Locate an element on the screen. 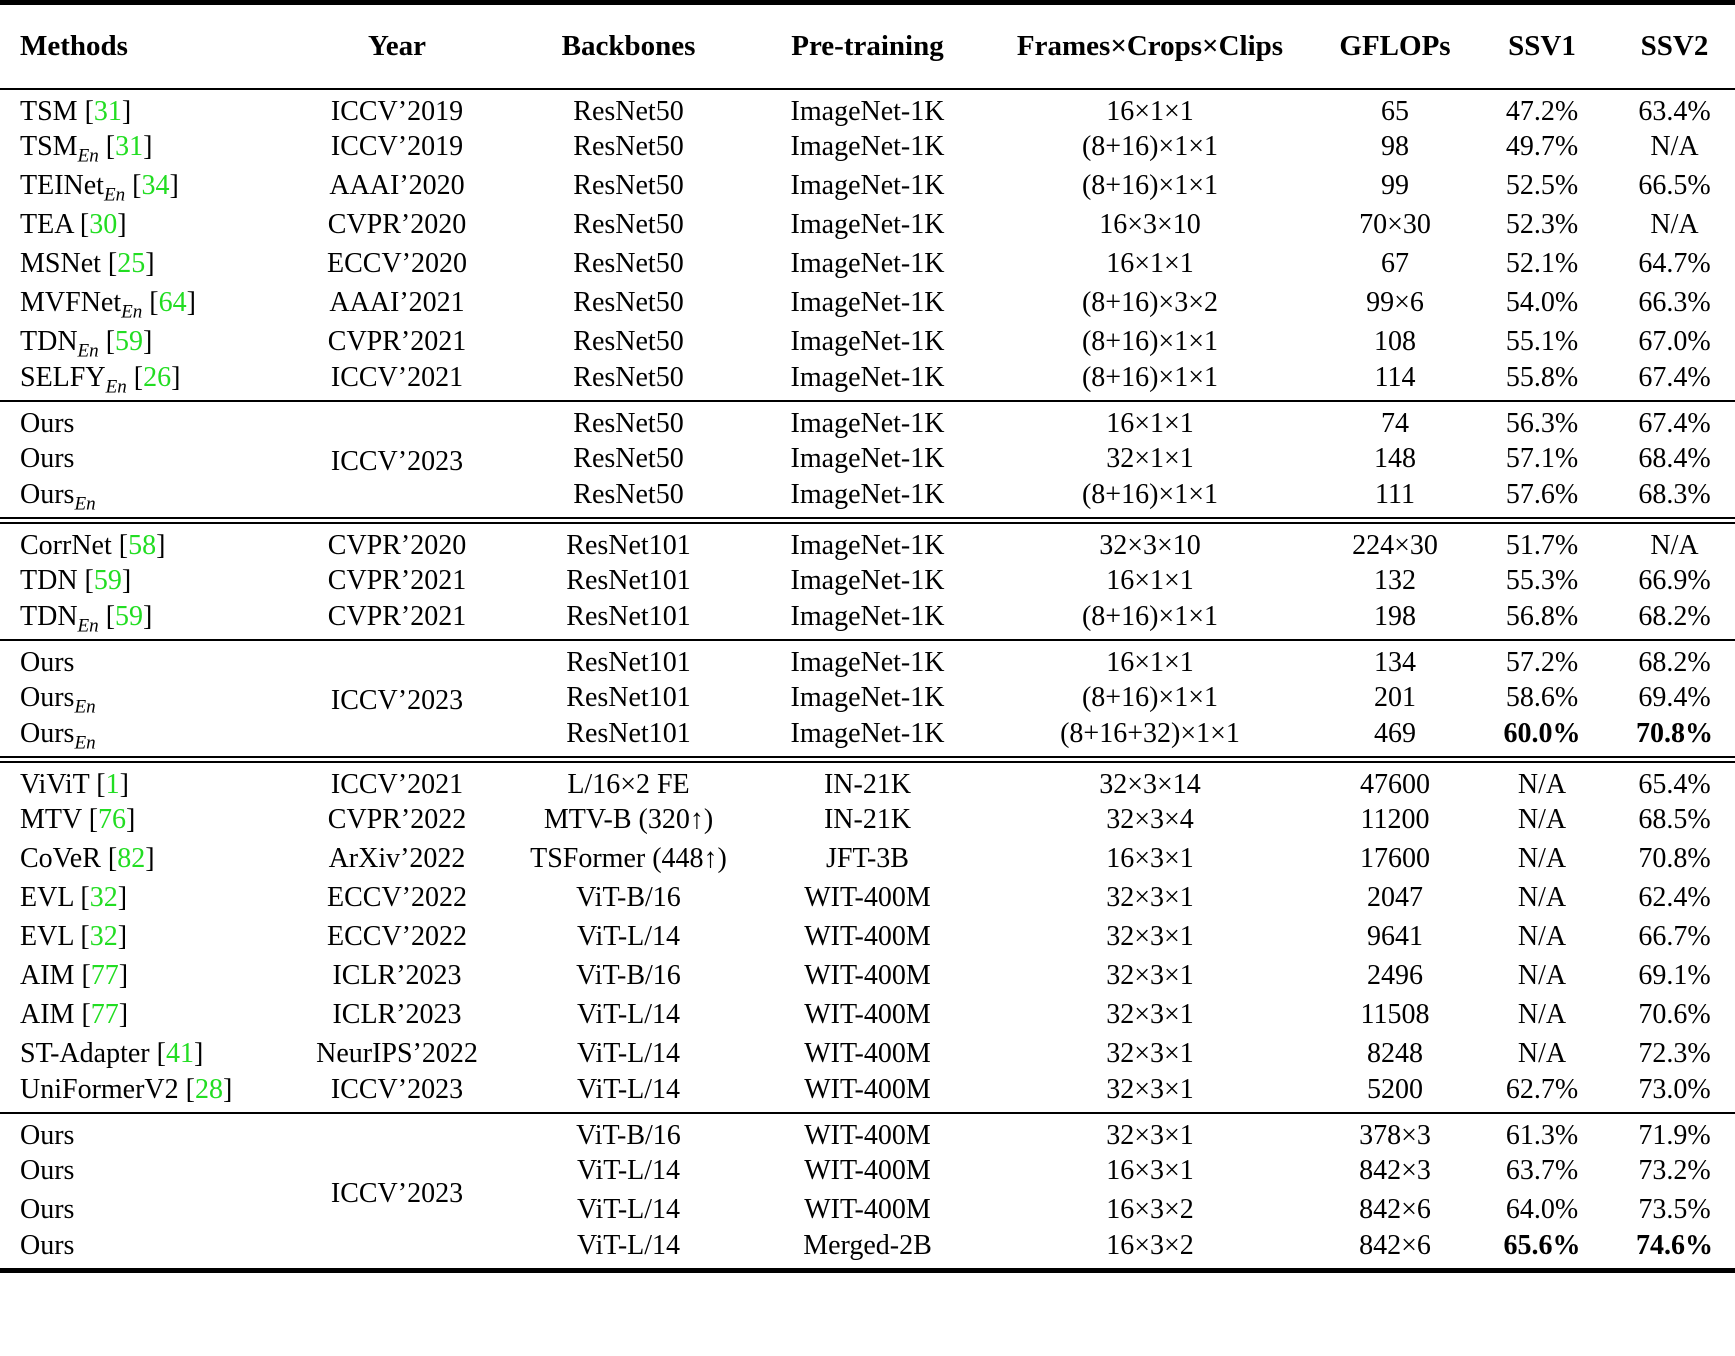 The width and height of the screenshot is (1735, 1356). gflops-cell: 2047 is located at coordinates (1395, 897).